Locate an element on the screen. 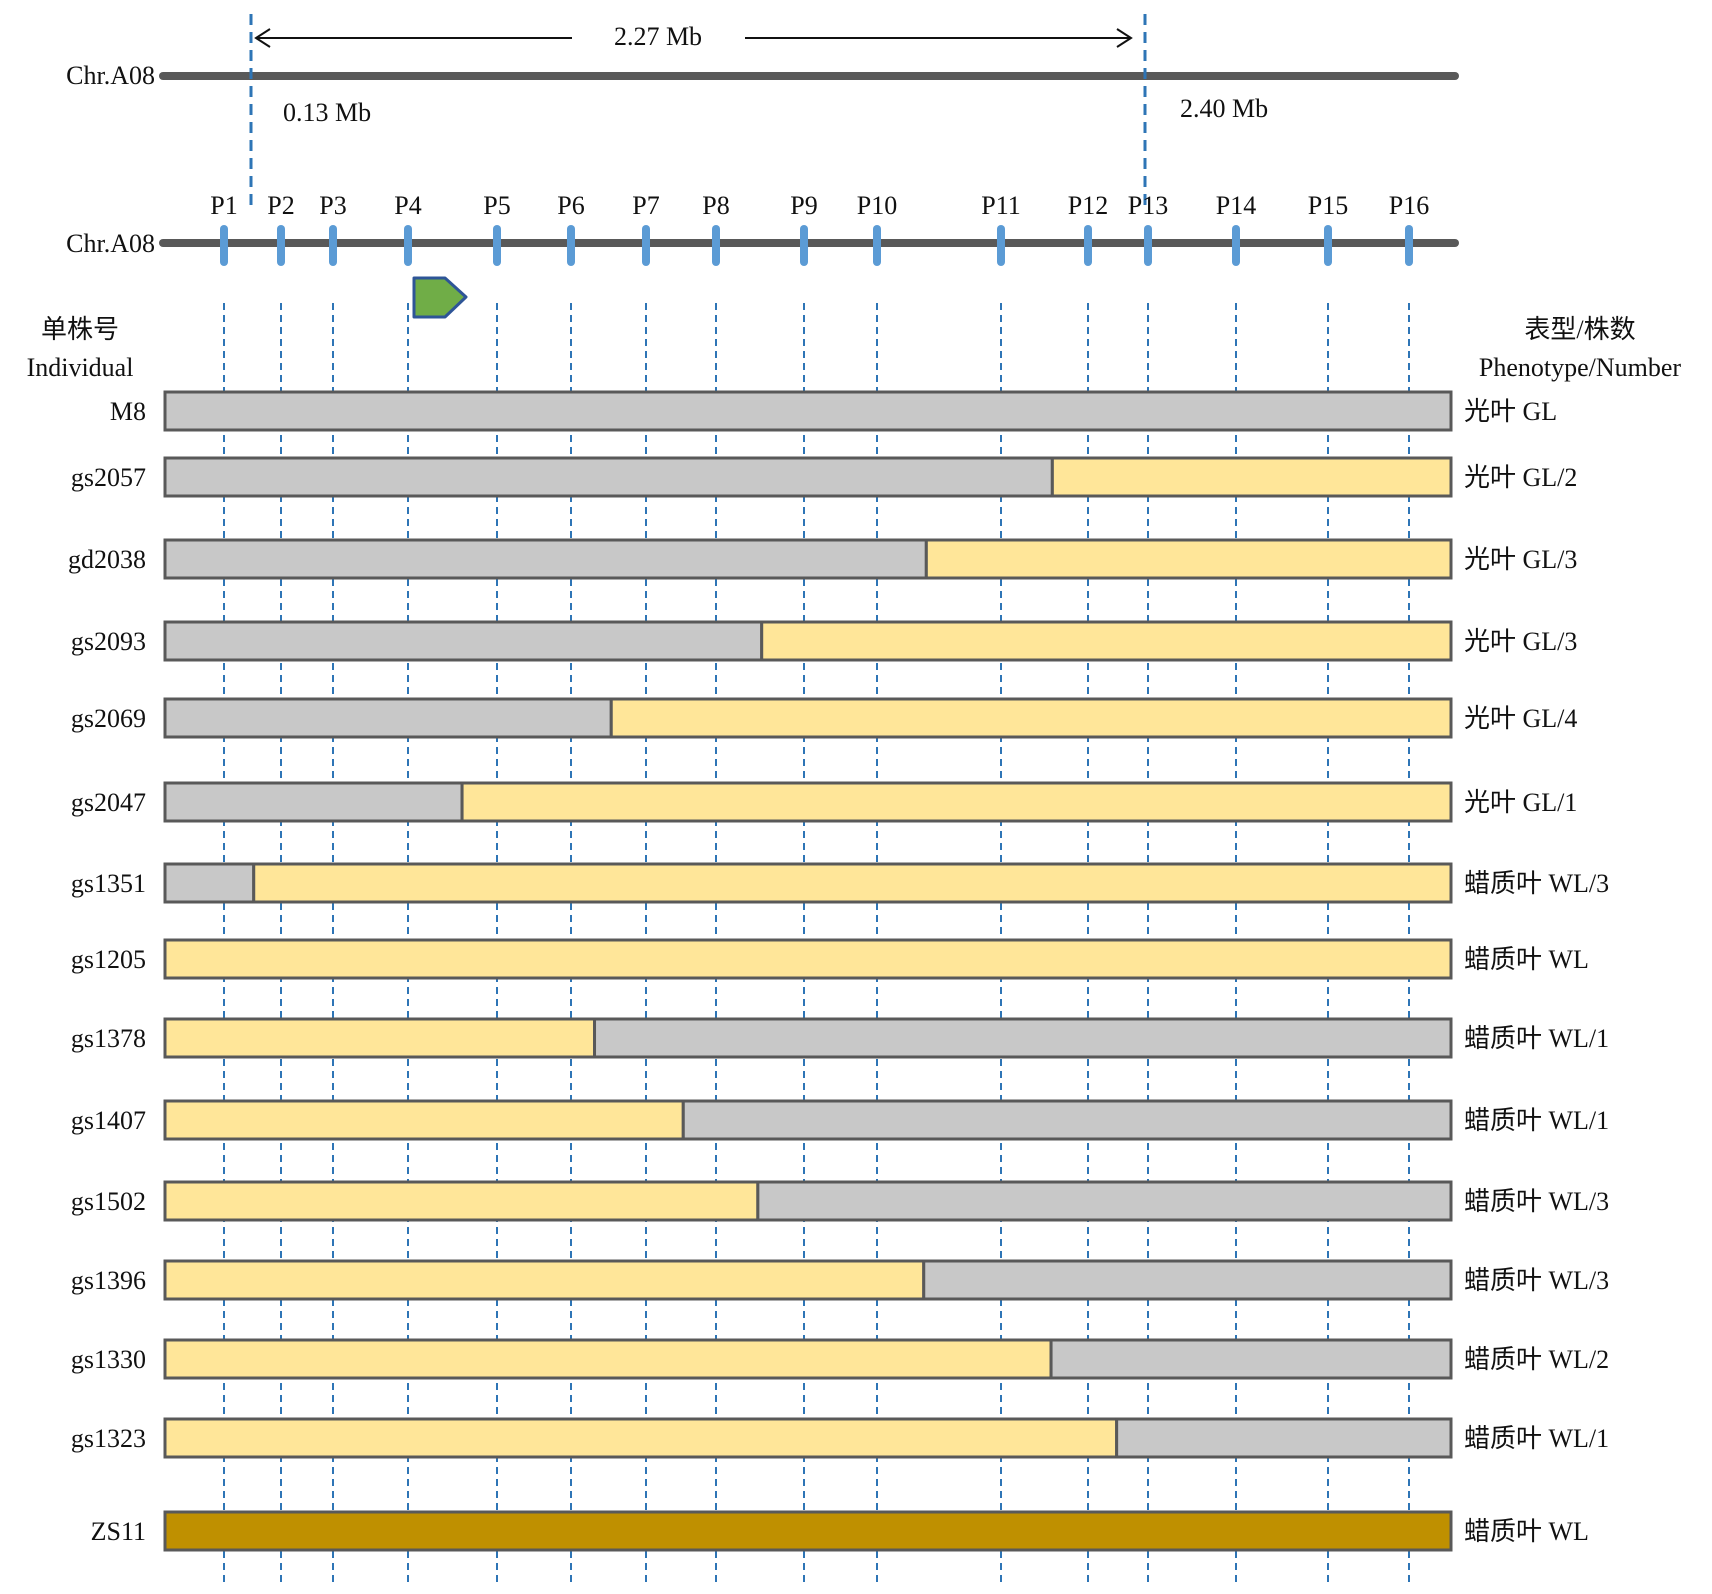 This screenshot has height=1594, width=1712. individual-header-en: Individual is located at coordinates (80, 367).